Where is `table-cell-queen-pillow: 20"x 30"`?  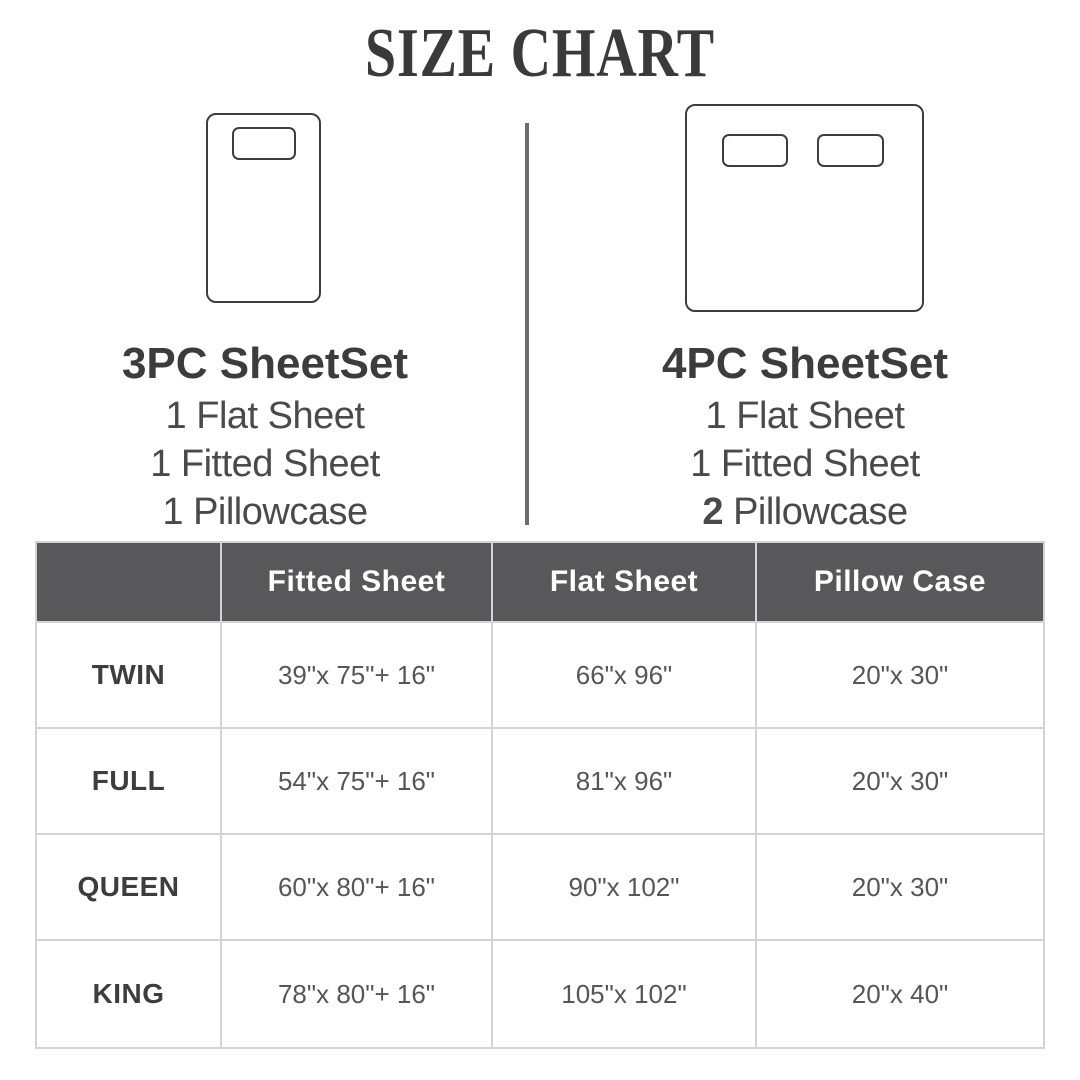
table-cell-queen-pillow: 20"x 30" is located at coordinates (900, 888).